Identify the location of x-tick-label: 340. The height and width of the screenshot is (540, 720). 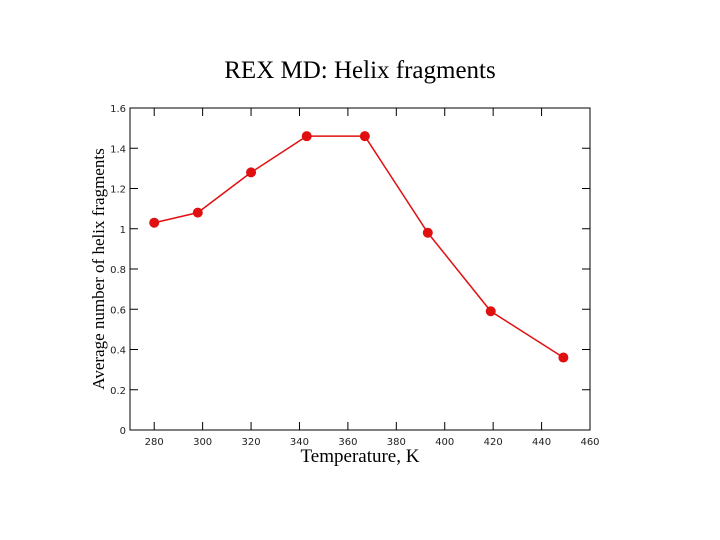
(299, 442).